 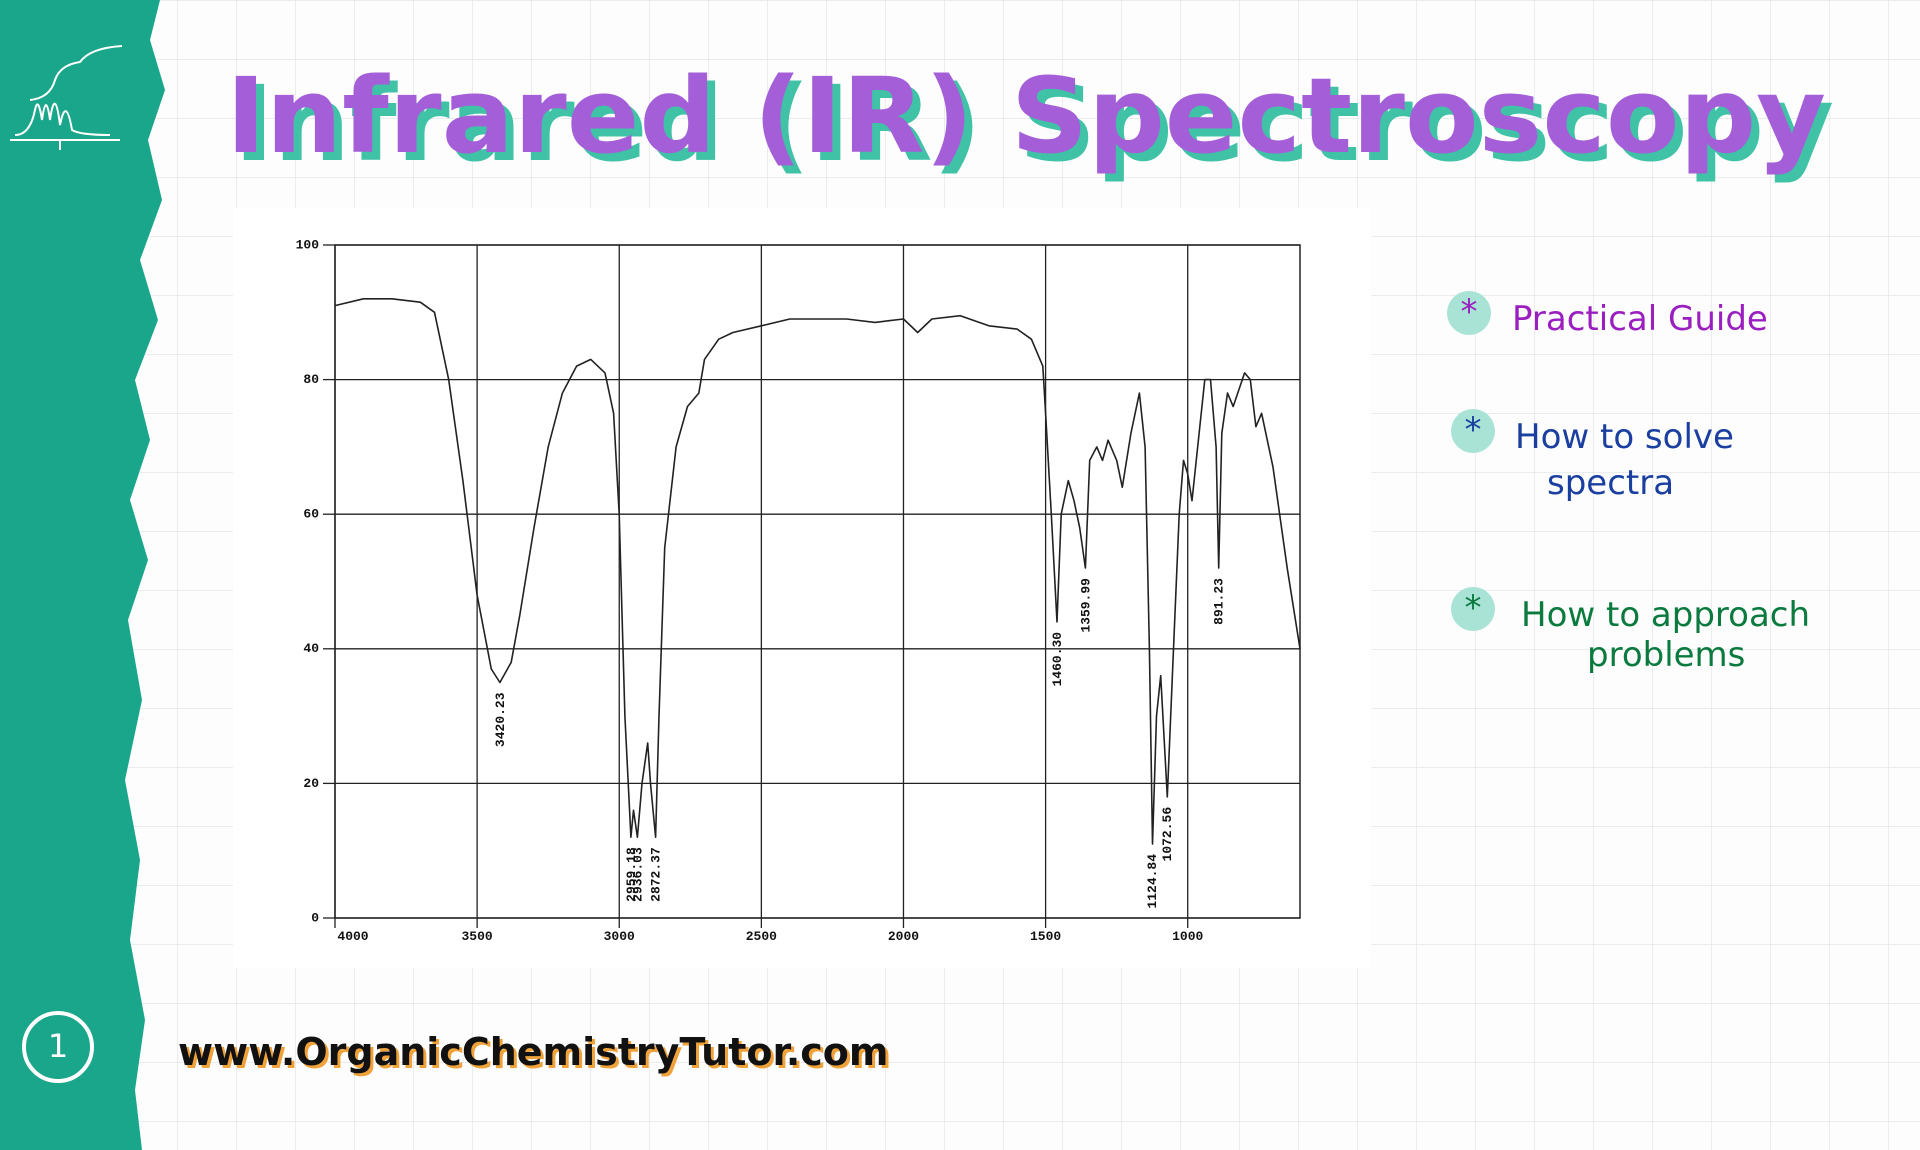 What do you see at coordinates (1610, 483) in the screenshot?
I see `bullet-text: spectra` at bounding box center [1610, 483].